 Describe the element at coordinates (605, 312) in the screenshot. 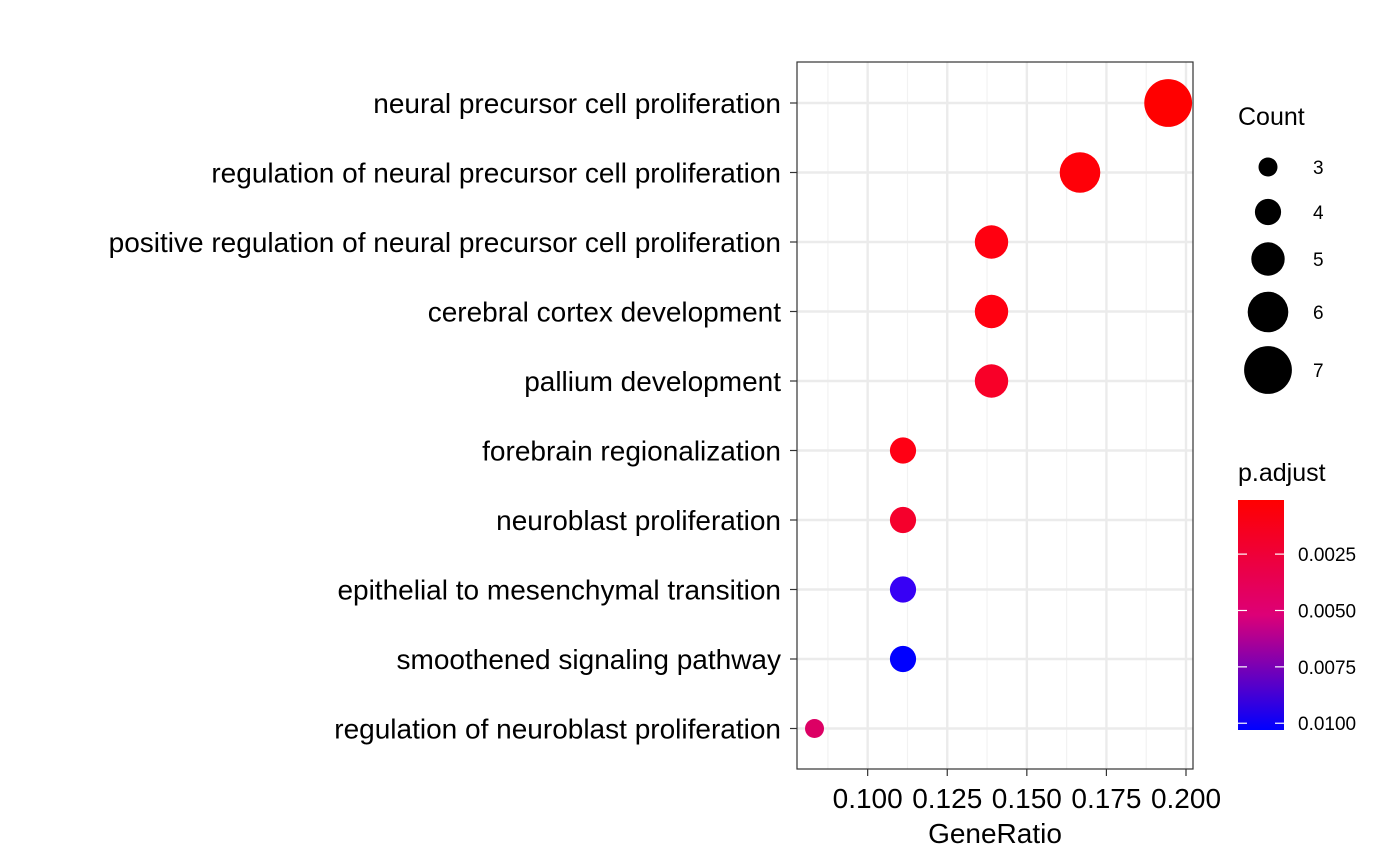

I see `y-tick-label: cerebral cortex development` at that location.